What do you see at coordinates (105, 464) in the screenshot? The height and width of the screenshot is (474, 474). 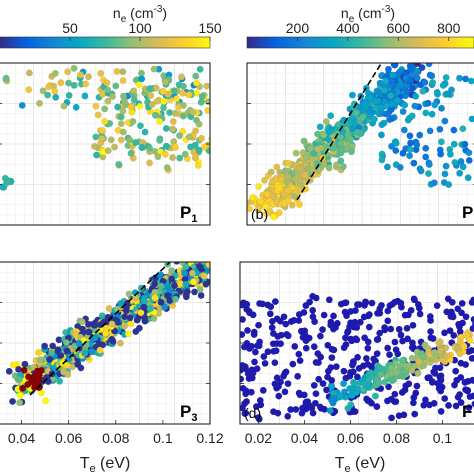 I see `x-axis-label-left: Te (eV)` at bounding box center [105, 464].